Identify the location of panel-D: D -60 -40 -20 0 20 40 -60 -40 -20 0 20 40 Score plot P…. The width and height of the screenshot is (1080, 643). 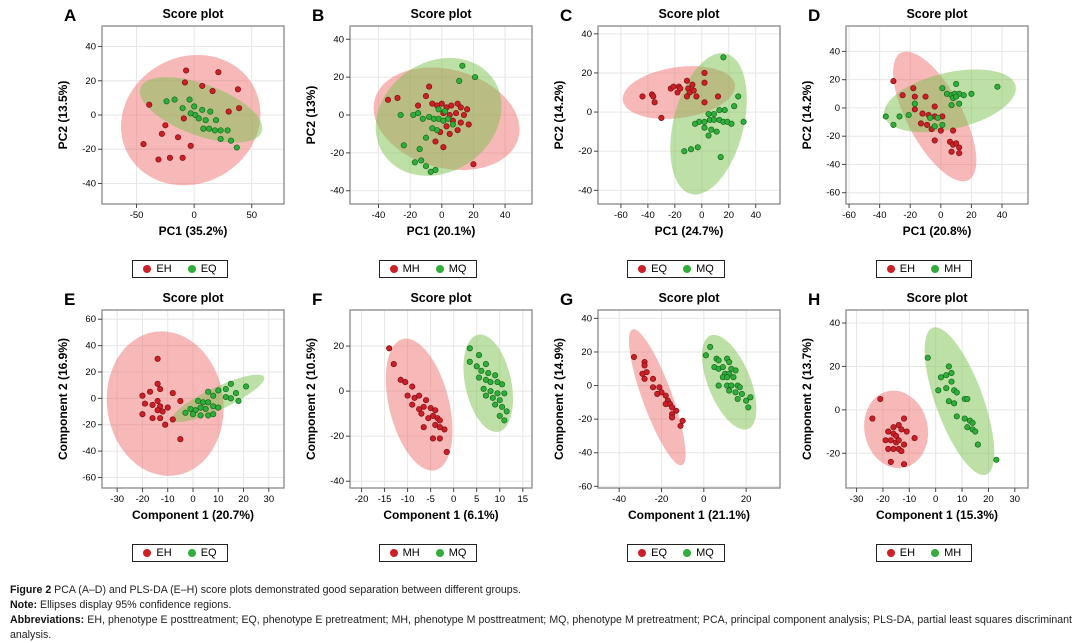
(924, 141).